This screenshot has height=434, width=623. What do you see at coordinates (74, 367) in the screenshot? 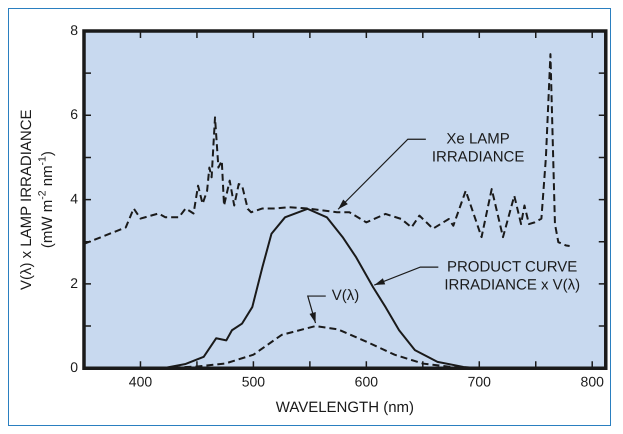
I see `y-tick-label: 0` at bounding box center [74, 367].